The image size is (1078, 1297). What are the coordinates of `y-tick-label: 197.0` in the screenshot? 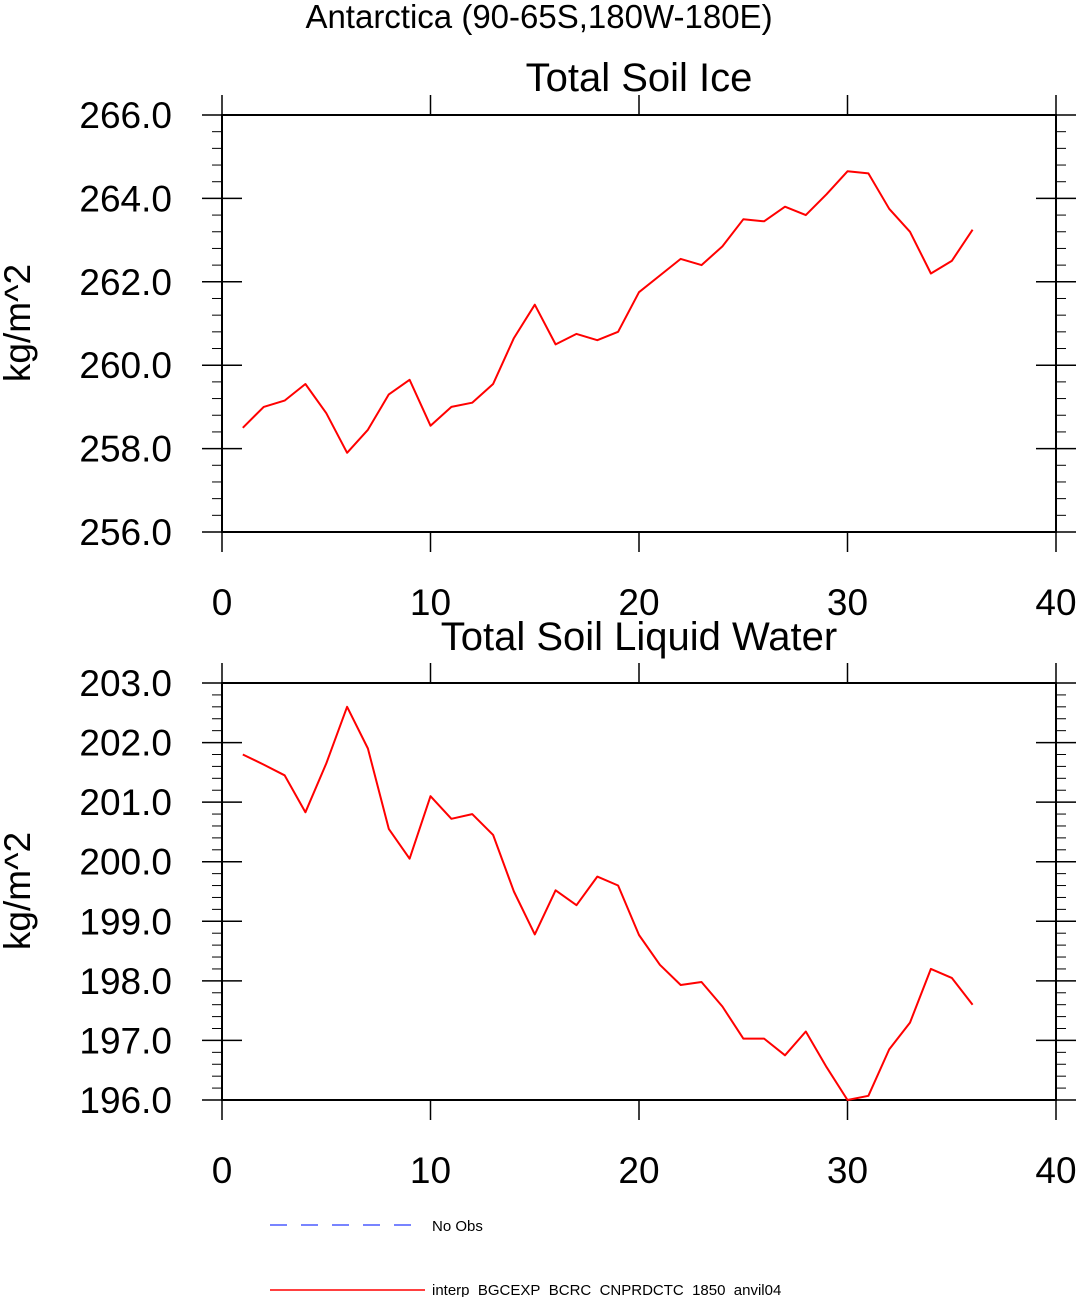 It's located at (125, 1040).